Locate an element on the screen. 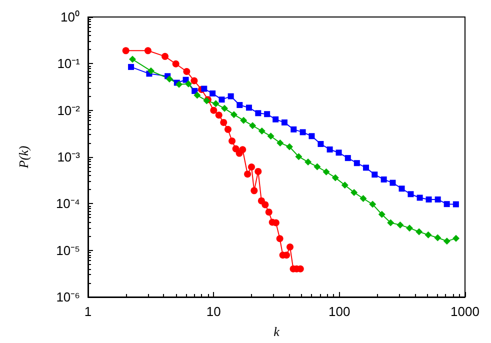 This screenshot has height=343, width=491. y-tick-label: 10⁻³ is located at coordinates (69, 157).